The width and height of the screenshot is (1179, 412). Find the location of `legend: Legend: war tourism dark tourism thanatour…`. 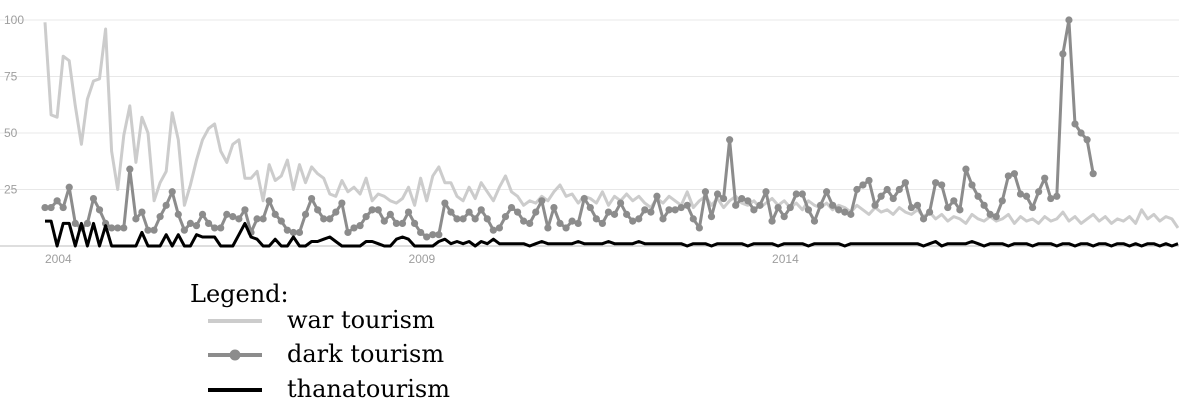

legend: Legend: war tourism dark tourism thanatour… is located at coordinates (320, 341).